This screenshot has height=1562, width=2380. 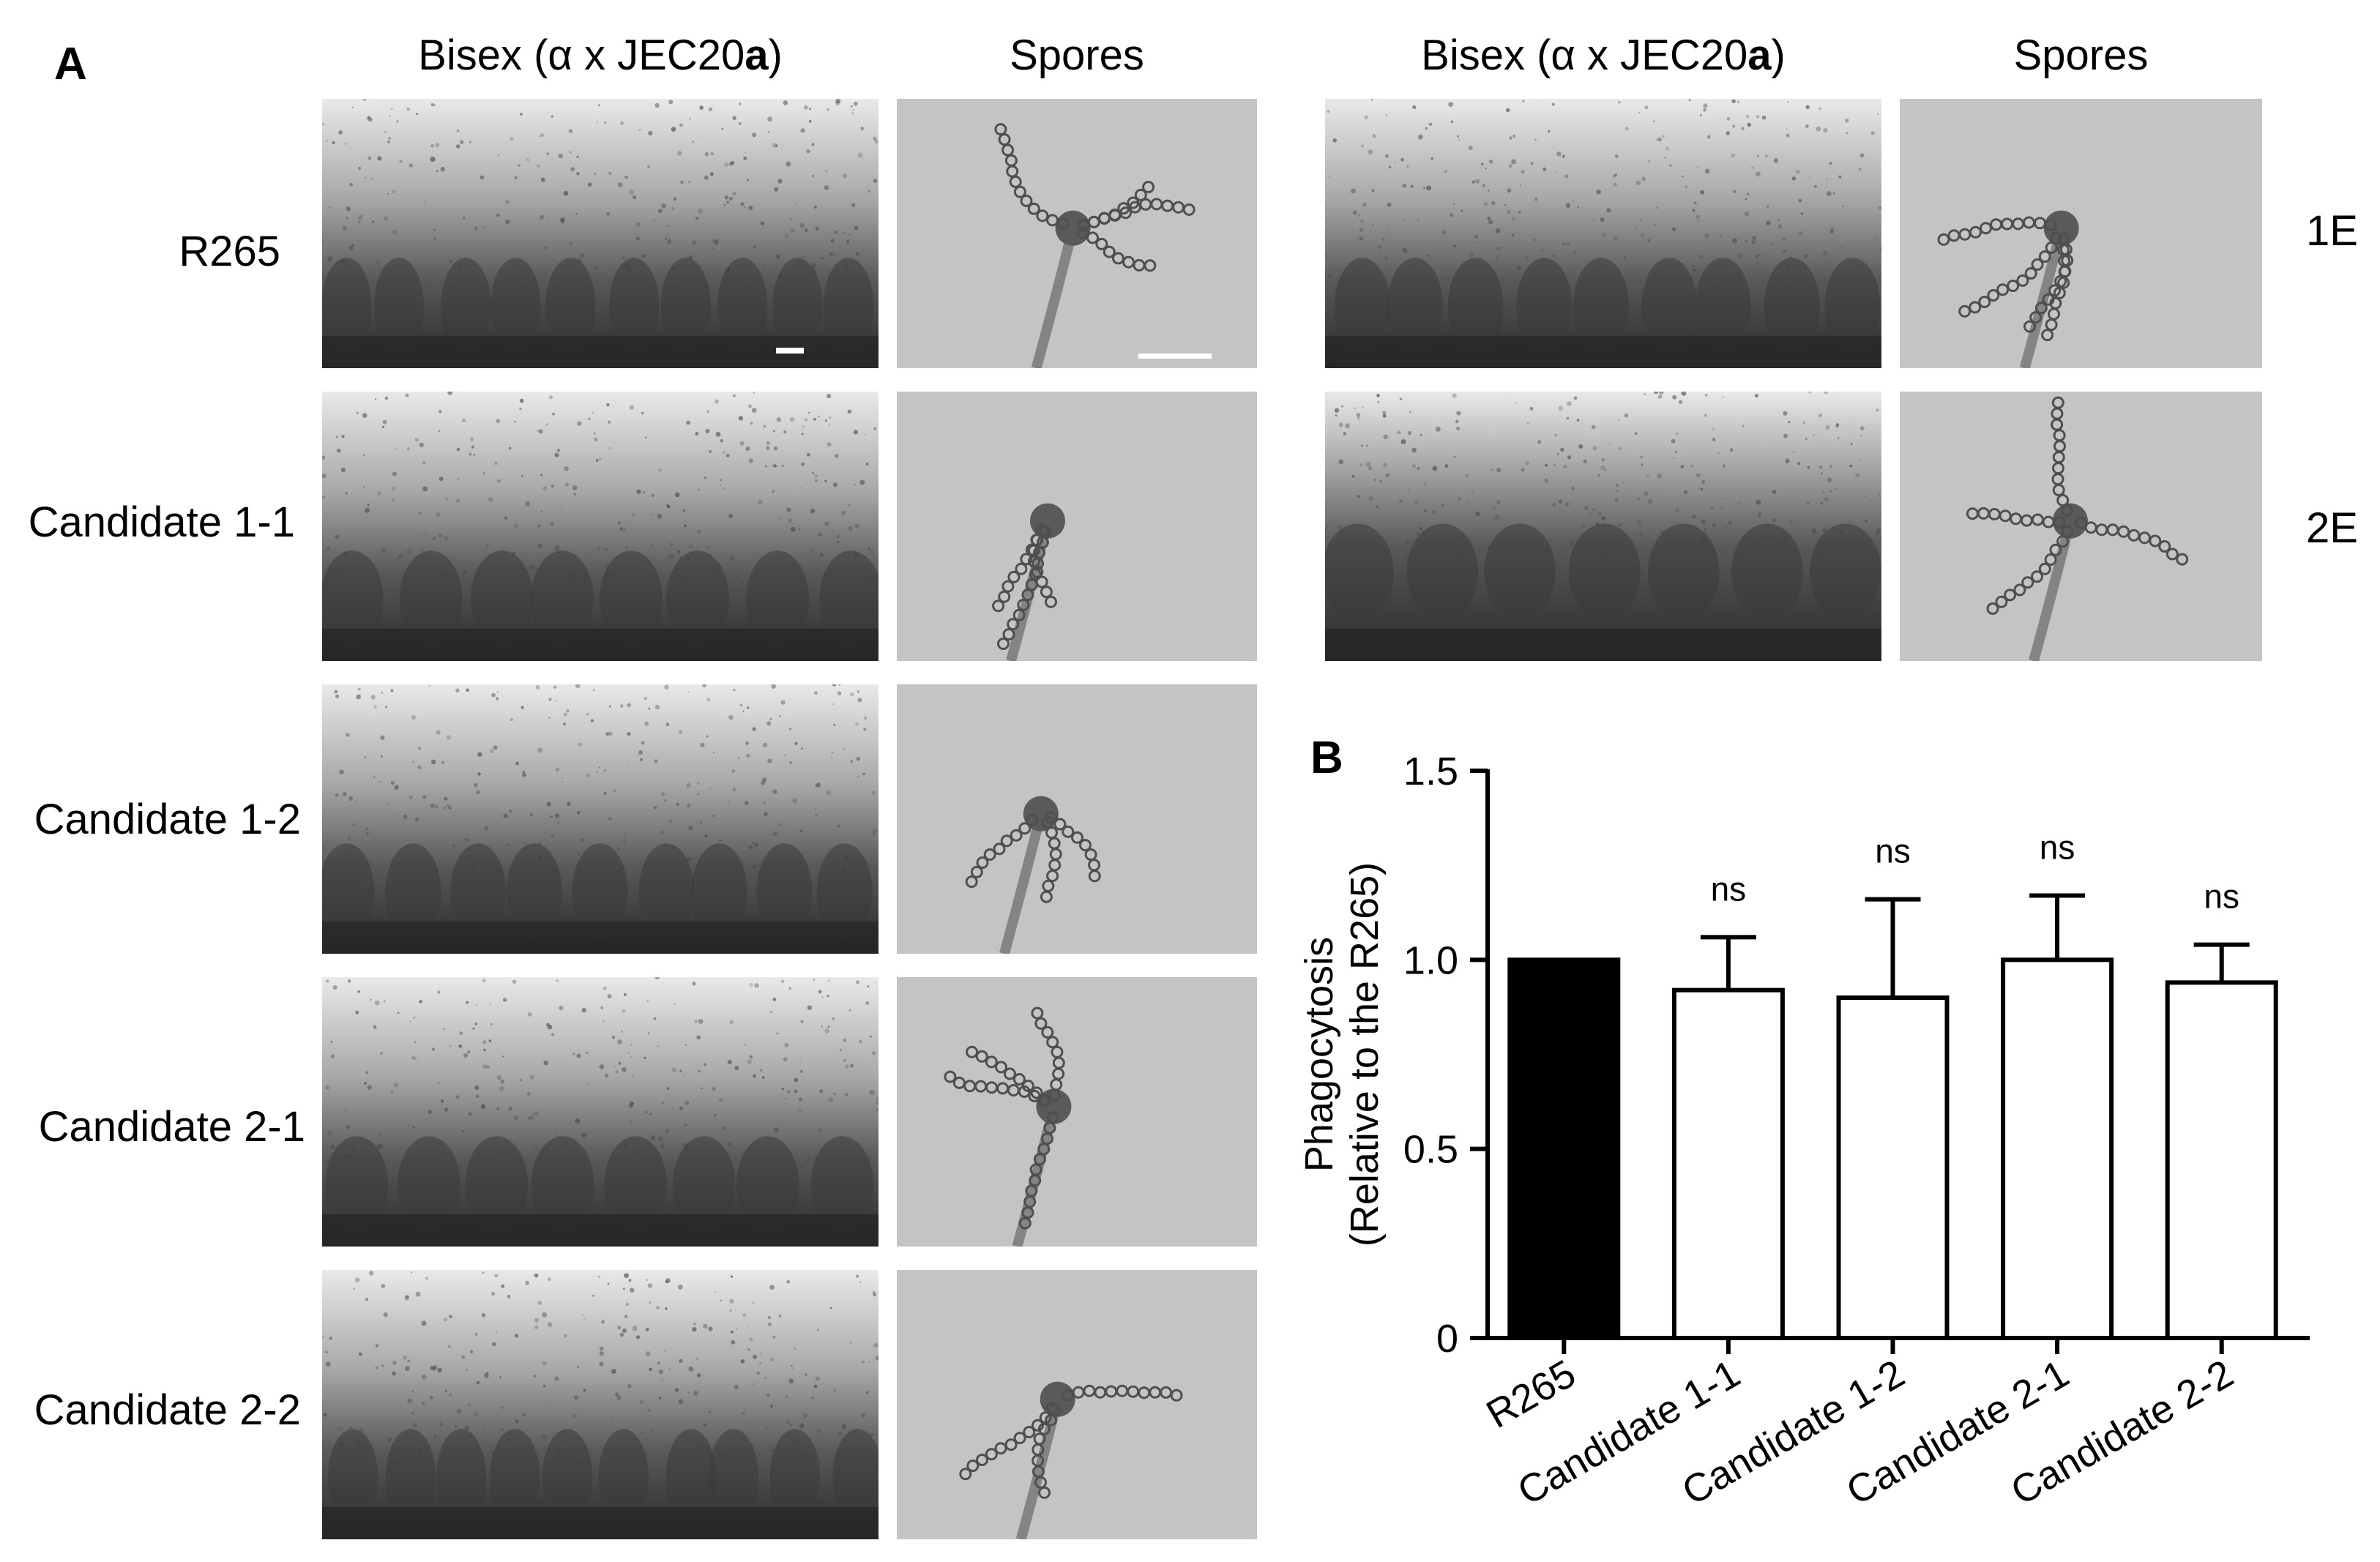 What do you see at coordinates (2332, 528) in the screenshot?
I see `row-label-2e: 2E` at bounding box center [2332, 528].